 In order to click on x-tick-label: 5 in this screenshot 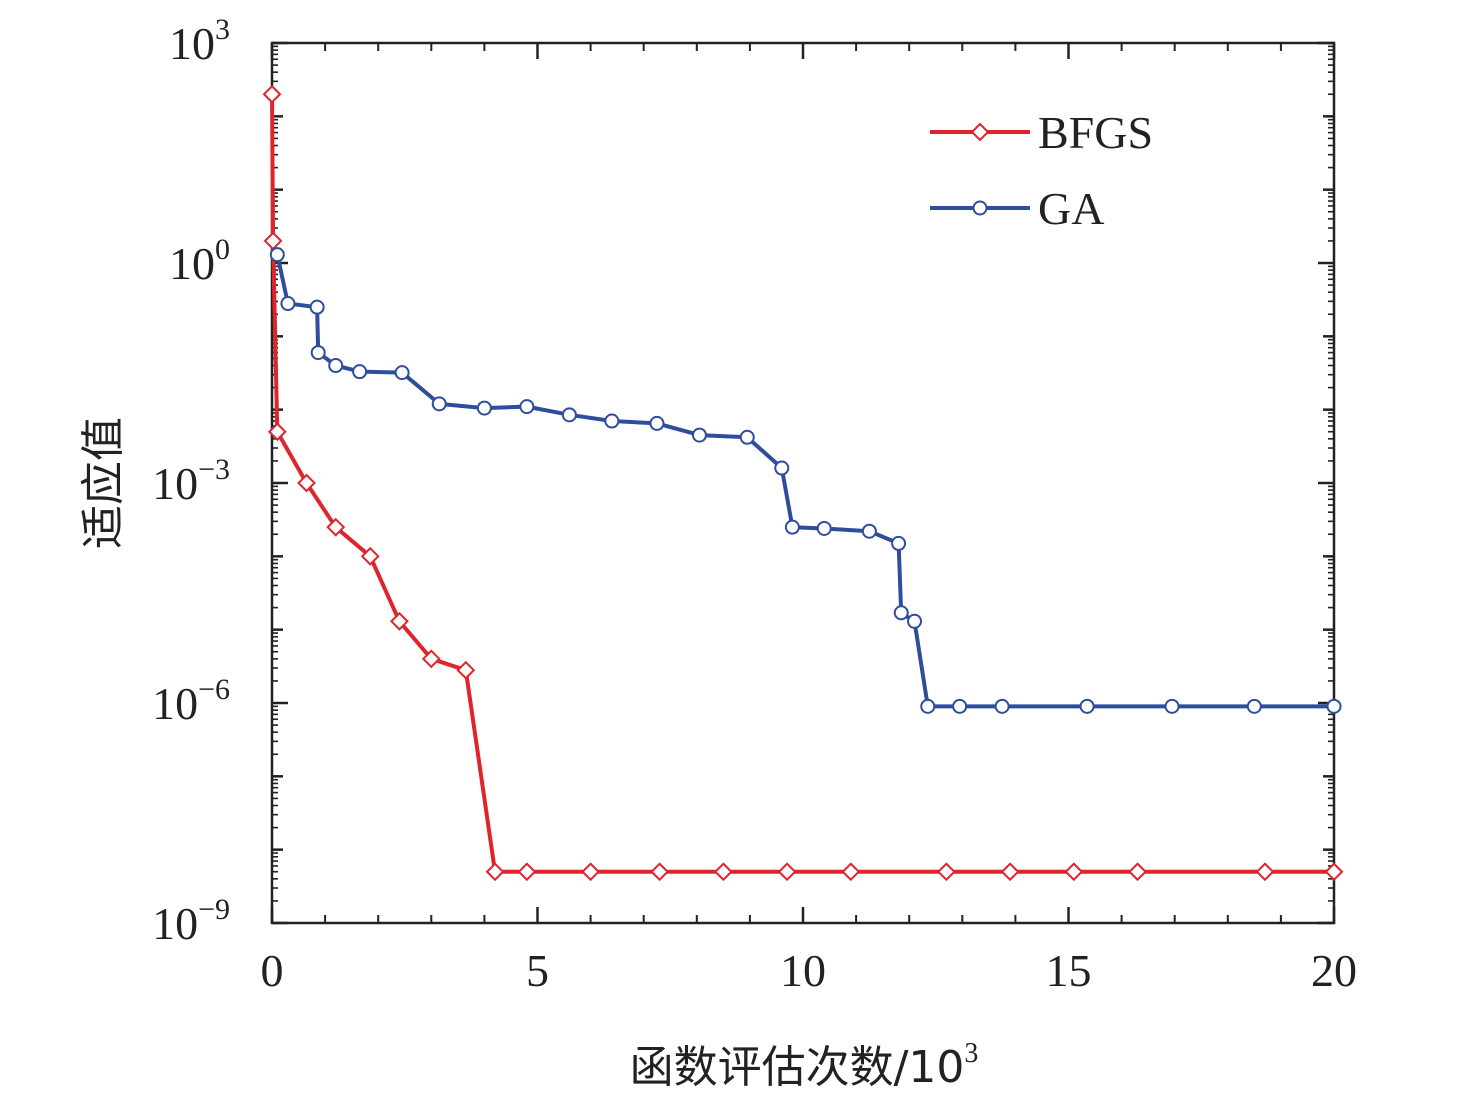, I will do `click(537, 970)`.